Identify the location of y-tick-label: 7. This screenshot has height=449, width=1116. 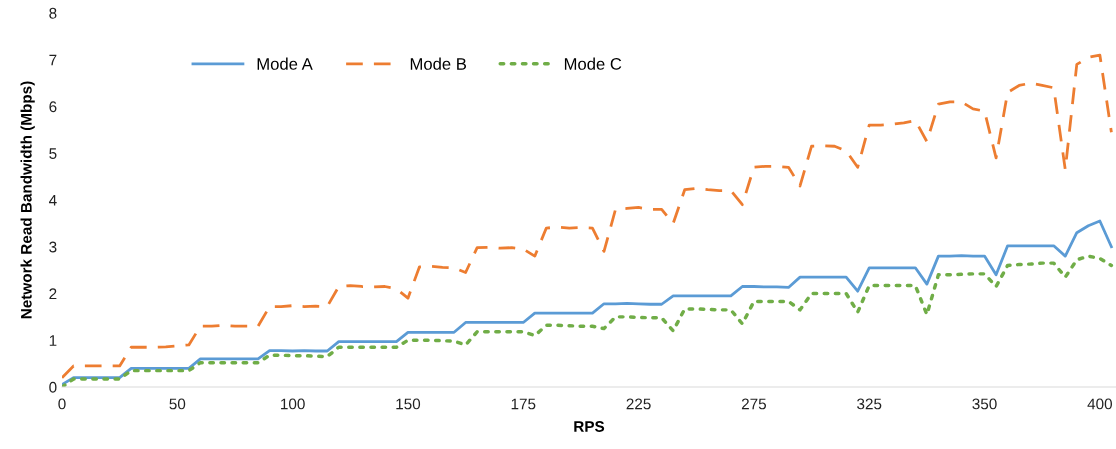
(53, 60).